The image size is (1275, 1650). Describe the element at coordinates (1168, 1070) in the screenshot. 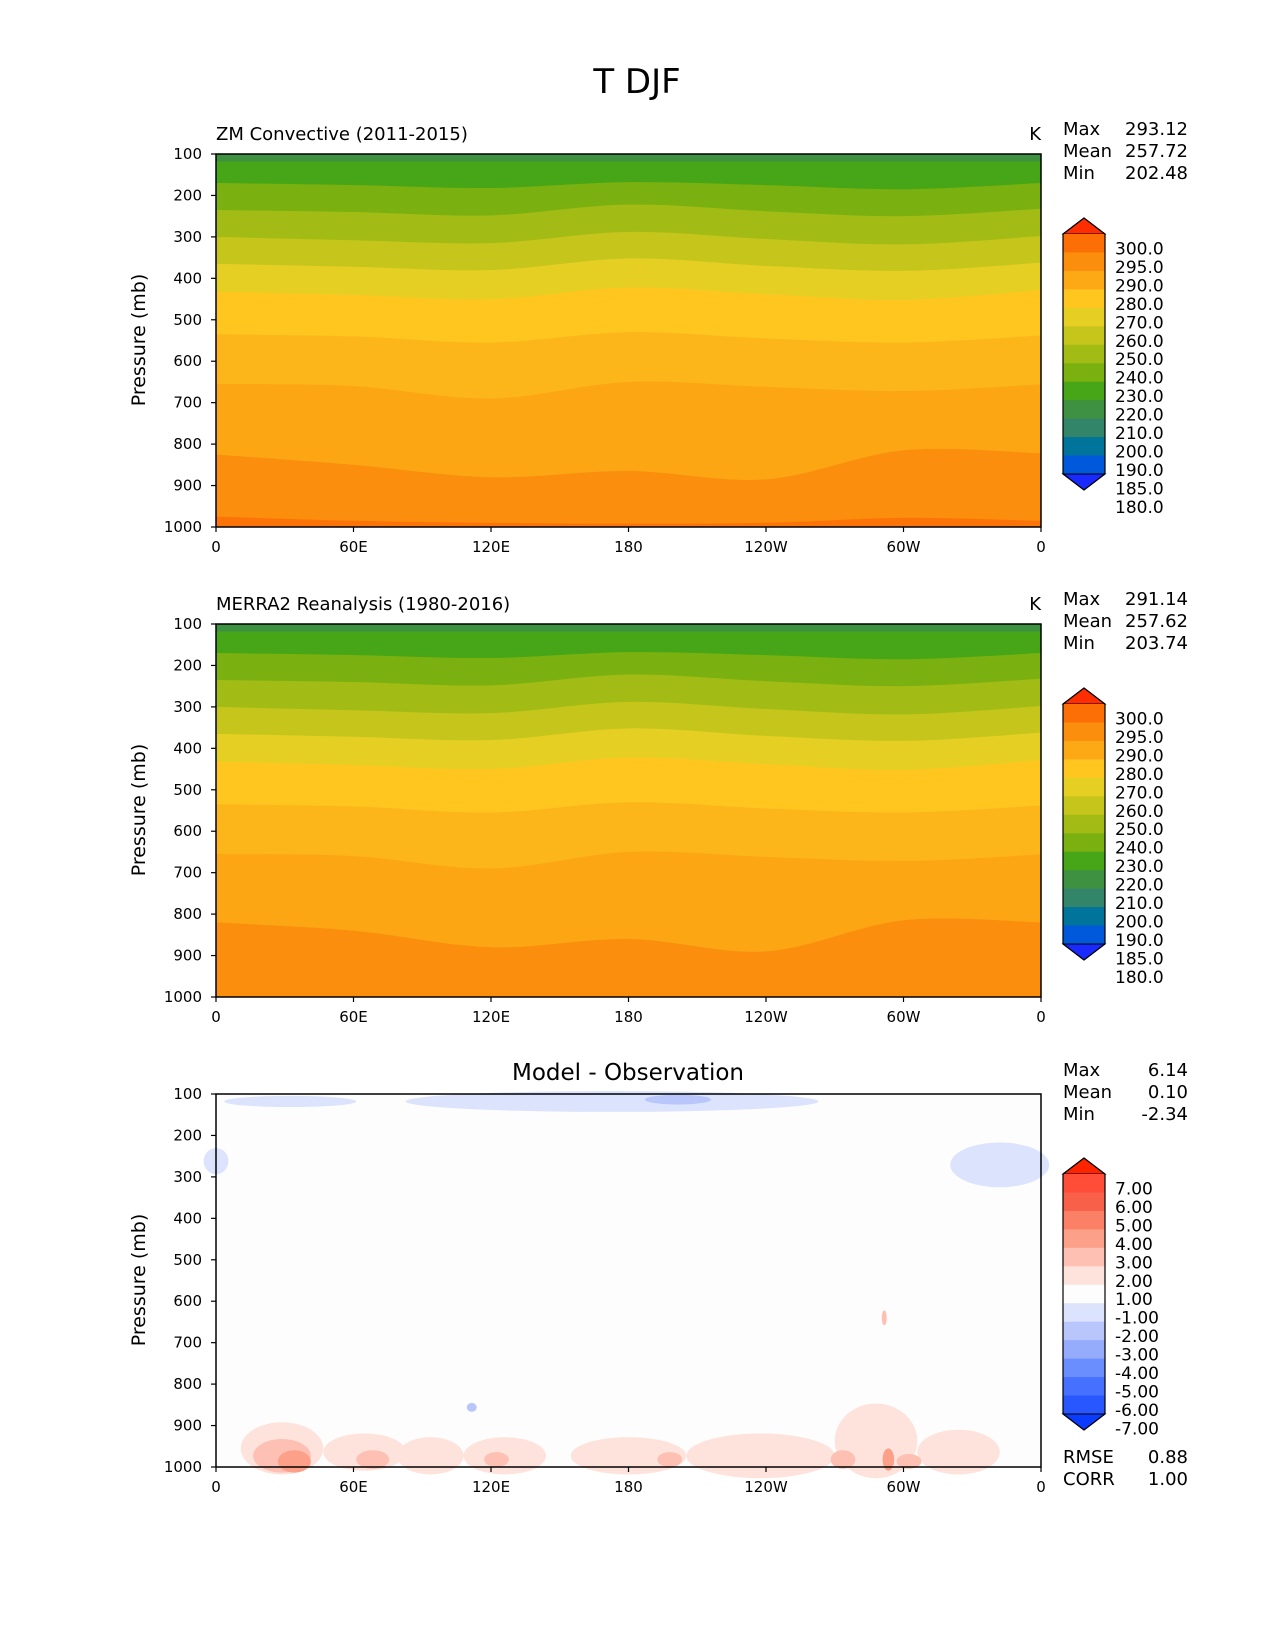

I see `stat-max-value: 6.14` at that location.